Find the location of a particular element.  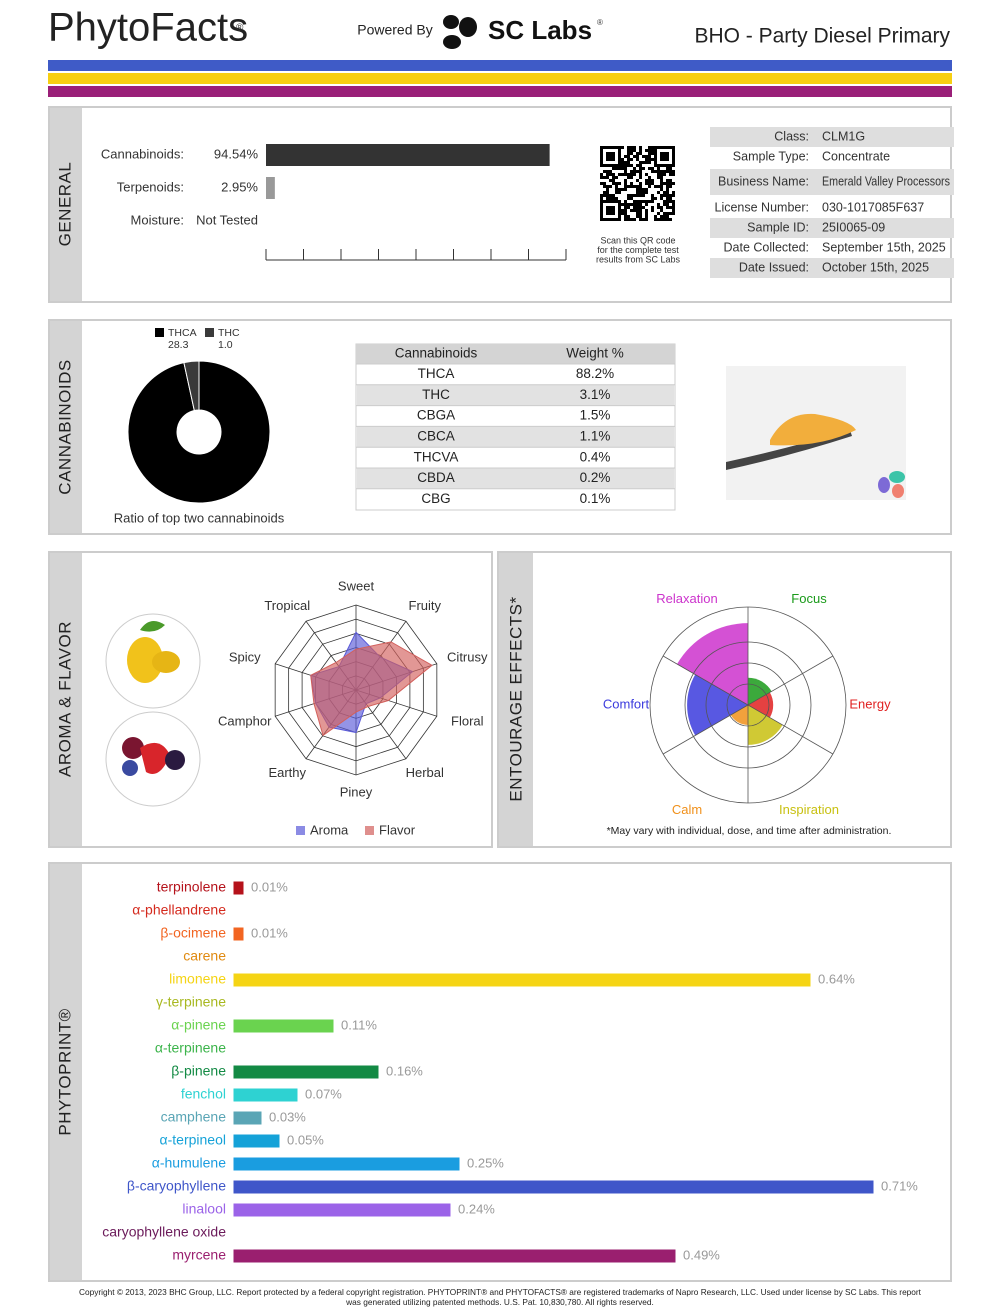

terpene-label: α-pinene is located at coordinates (198, 1025).